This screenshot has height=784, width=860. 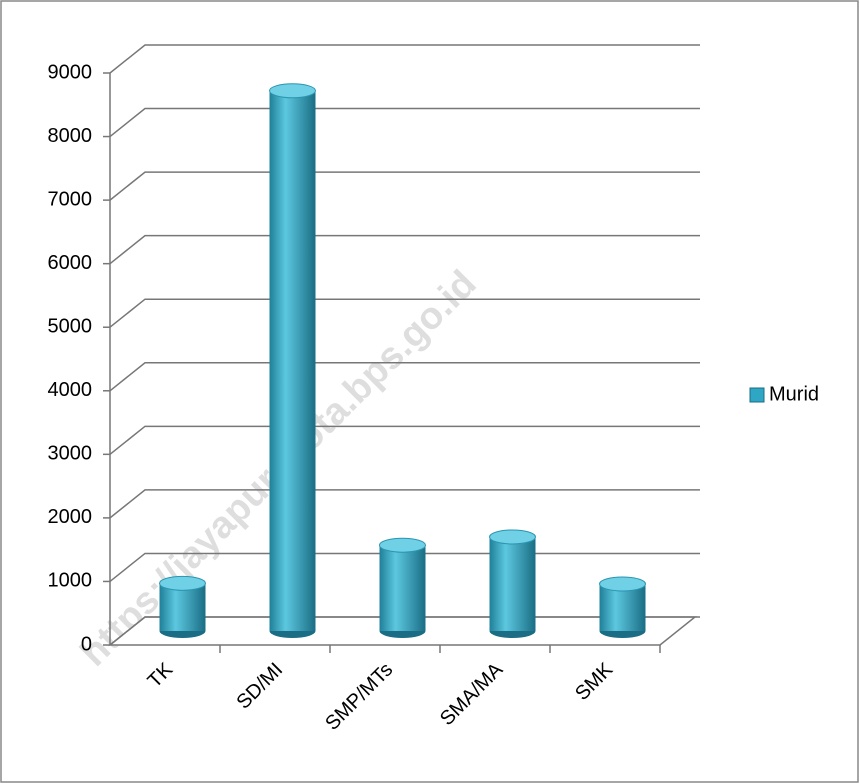 I want to click on legend-swatch, so click(x=757, y=395).